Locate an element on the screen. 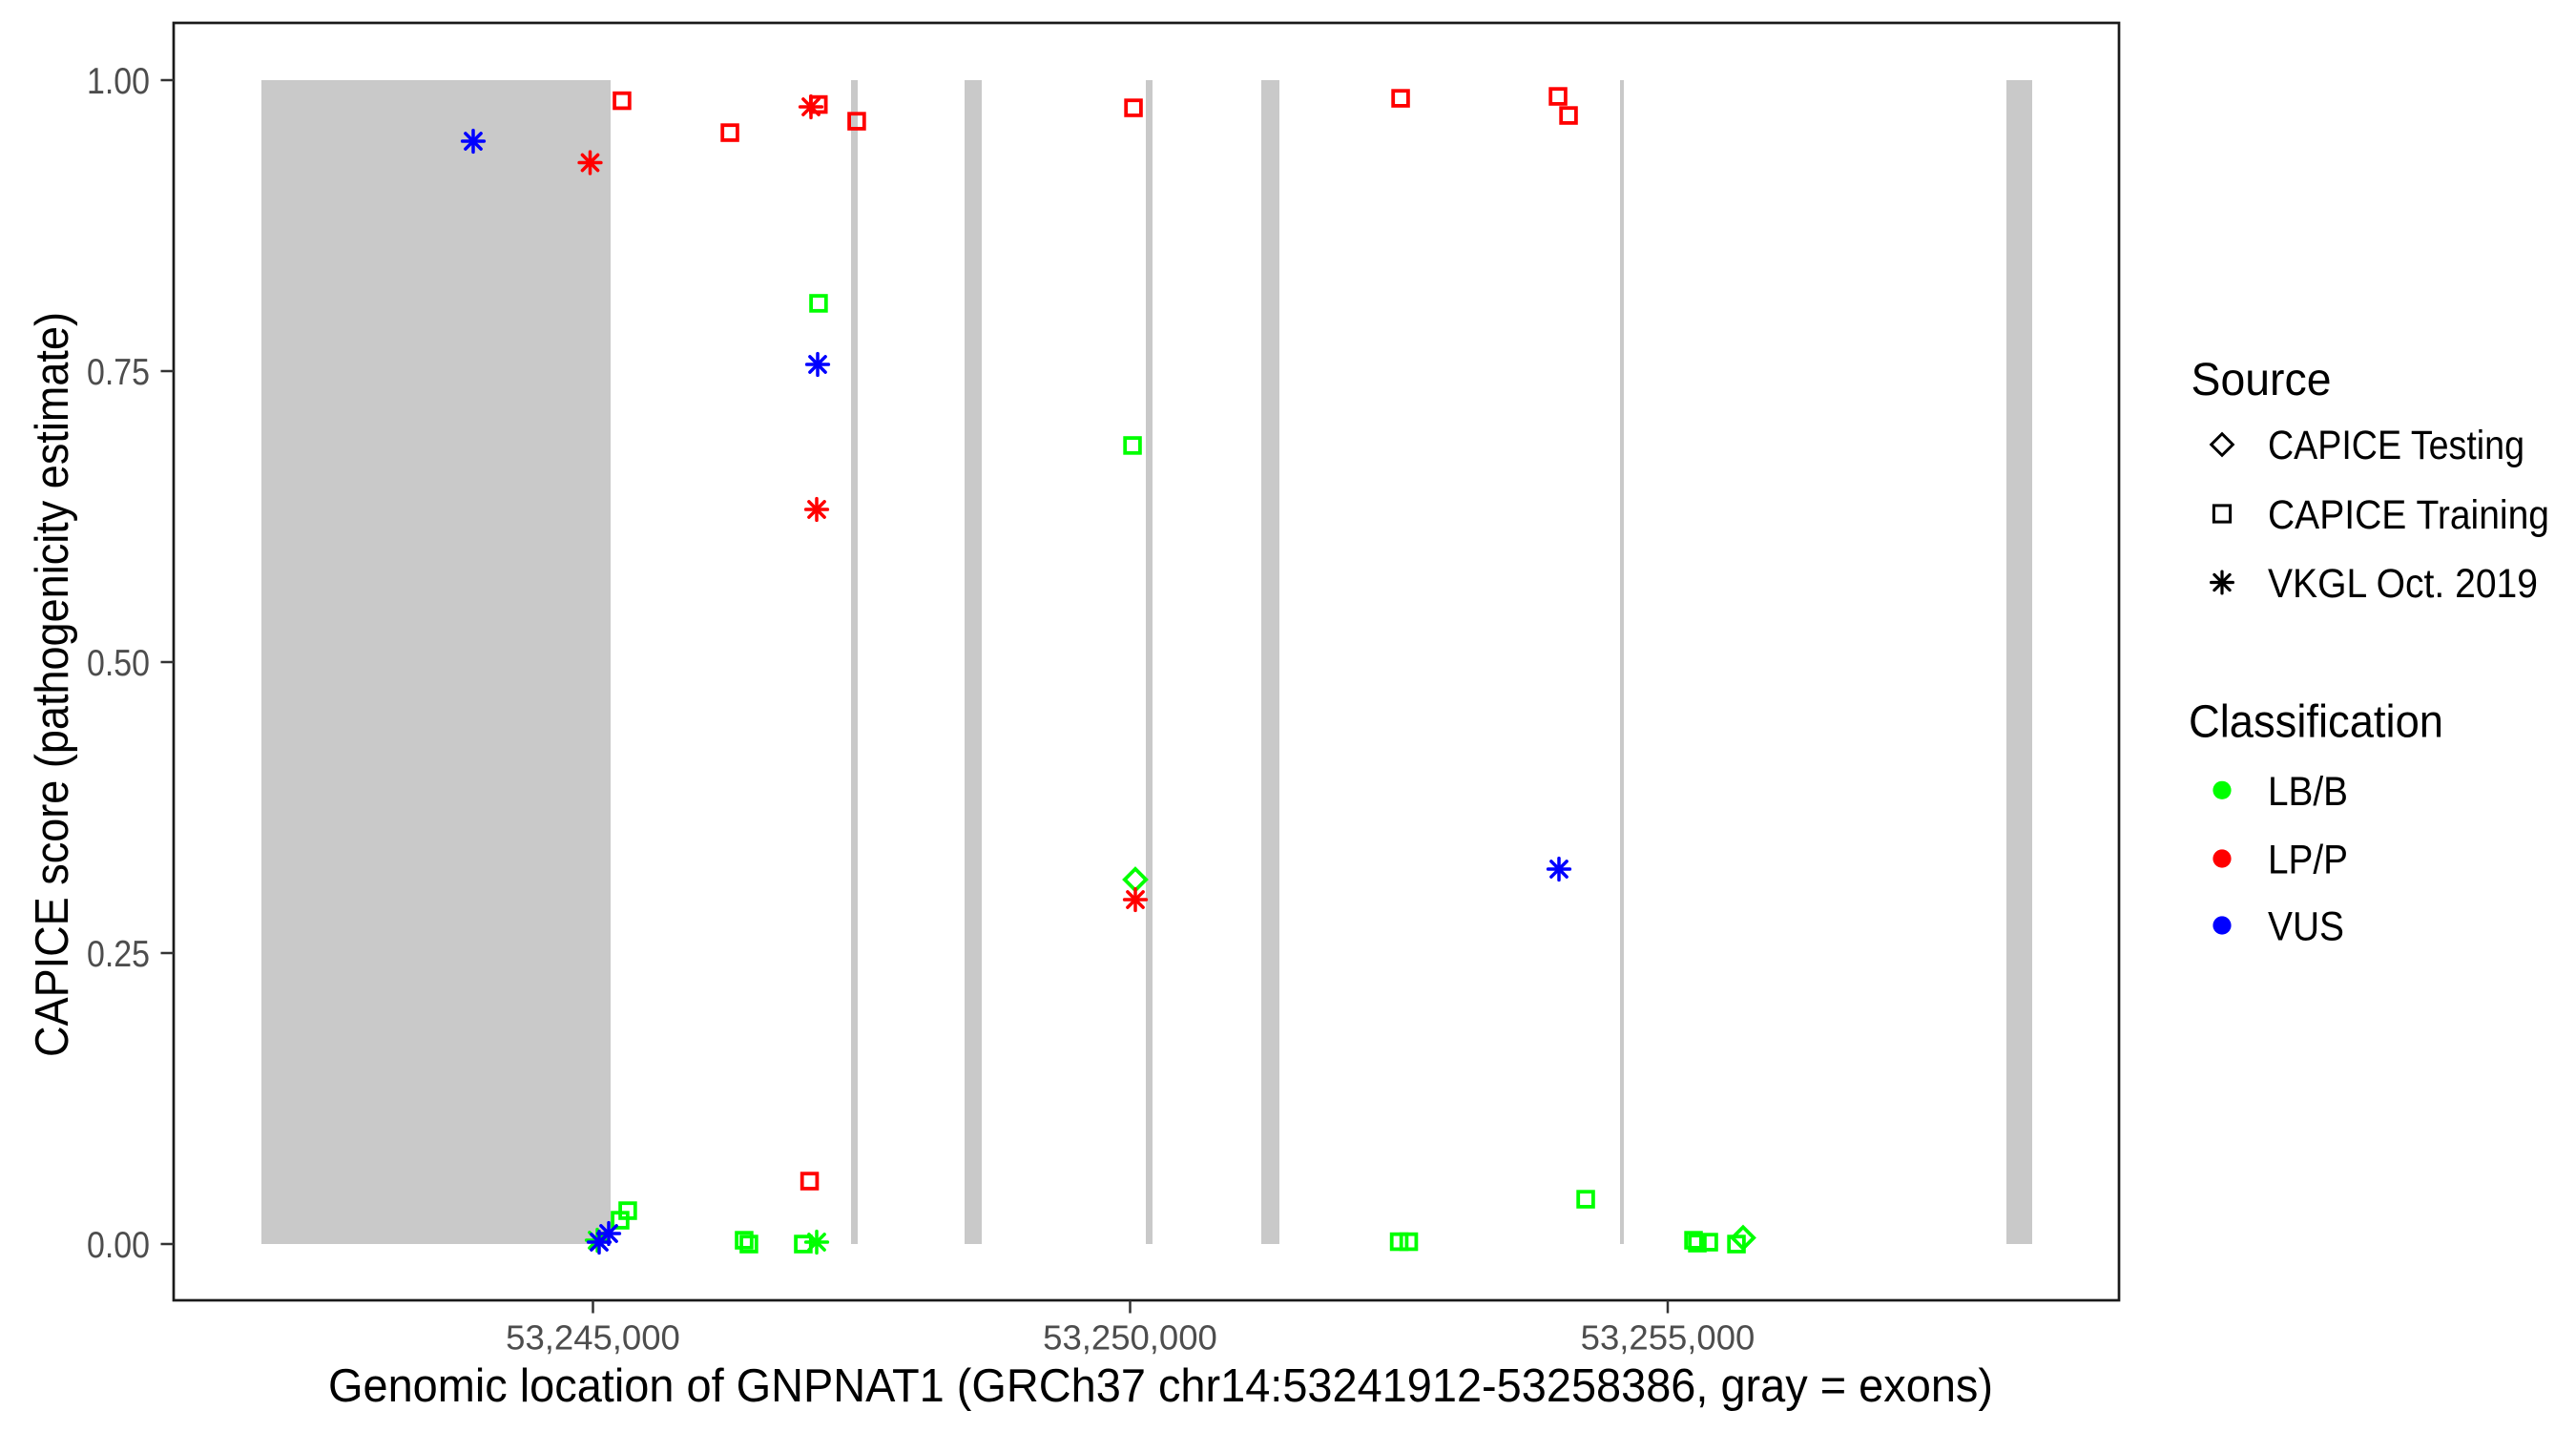 This screenshot has height=1431, width=2576. svg-text: LB/B is located at coordinates (2308, 792).